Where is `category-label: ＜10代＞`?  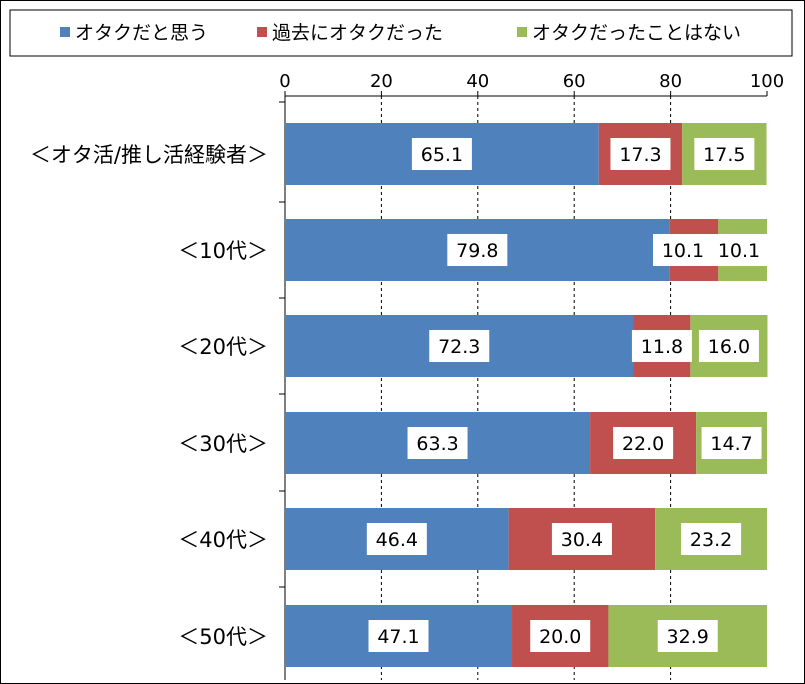
category-label: ＜10代＞ is located at coordinates (223, 251).